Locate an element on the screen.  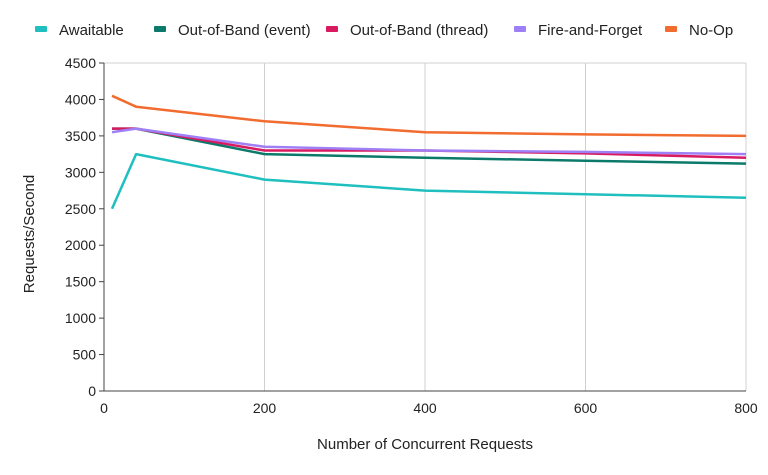
series-line-no-op is located at coordinates (429, 116).